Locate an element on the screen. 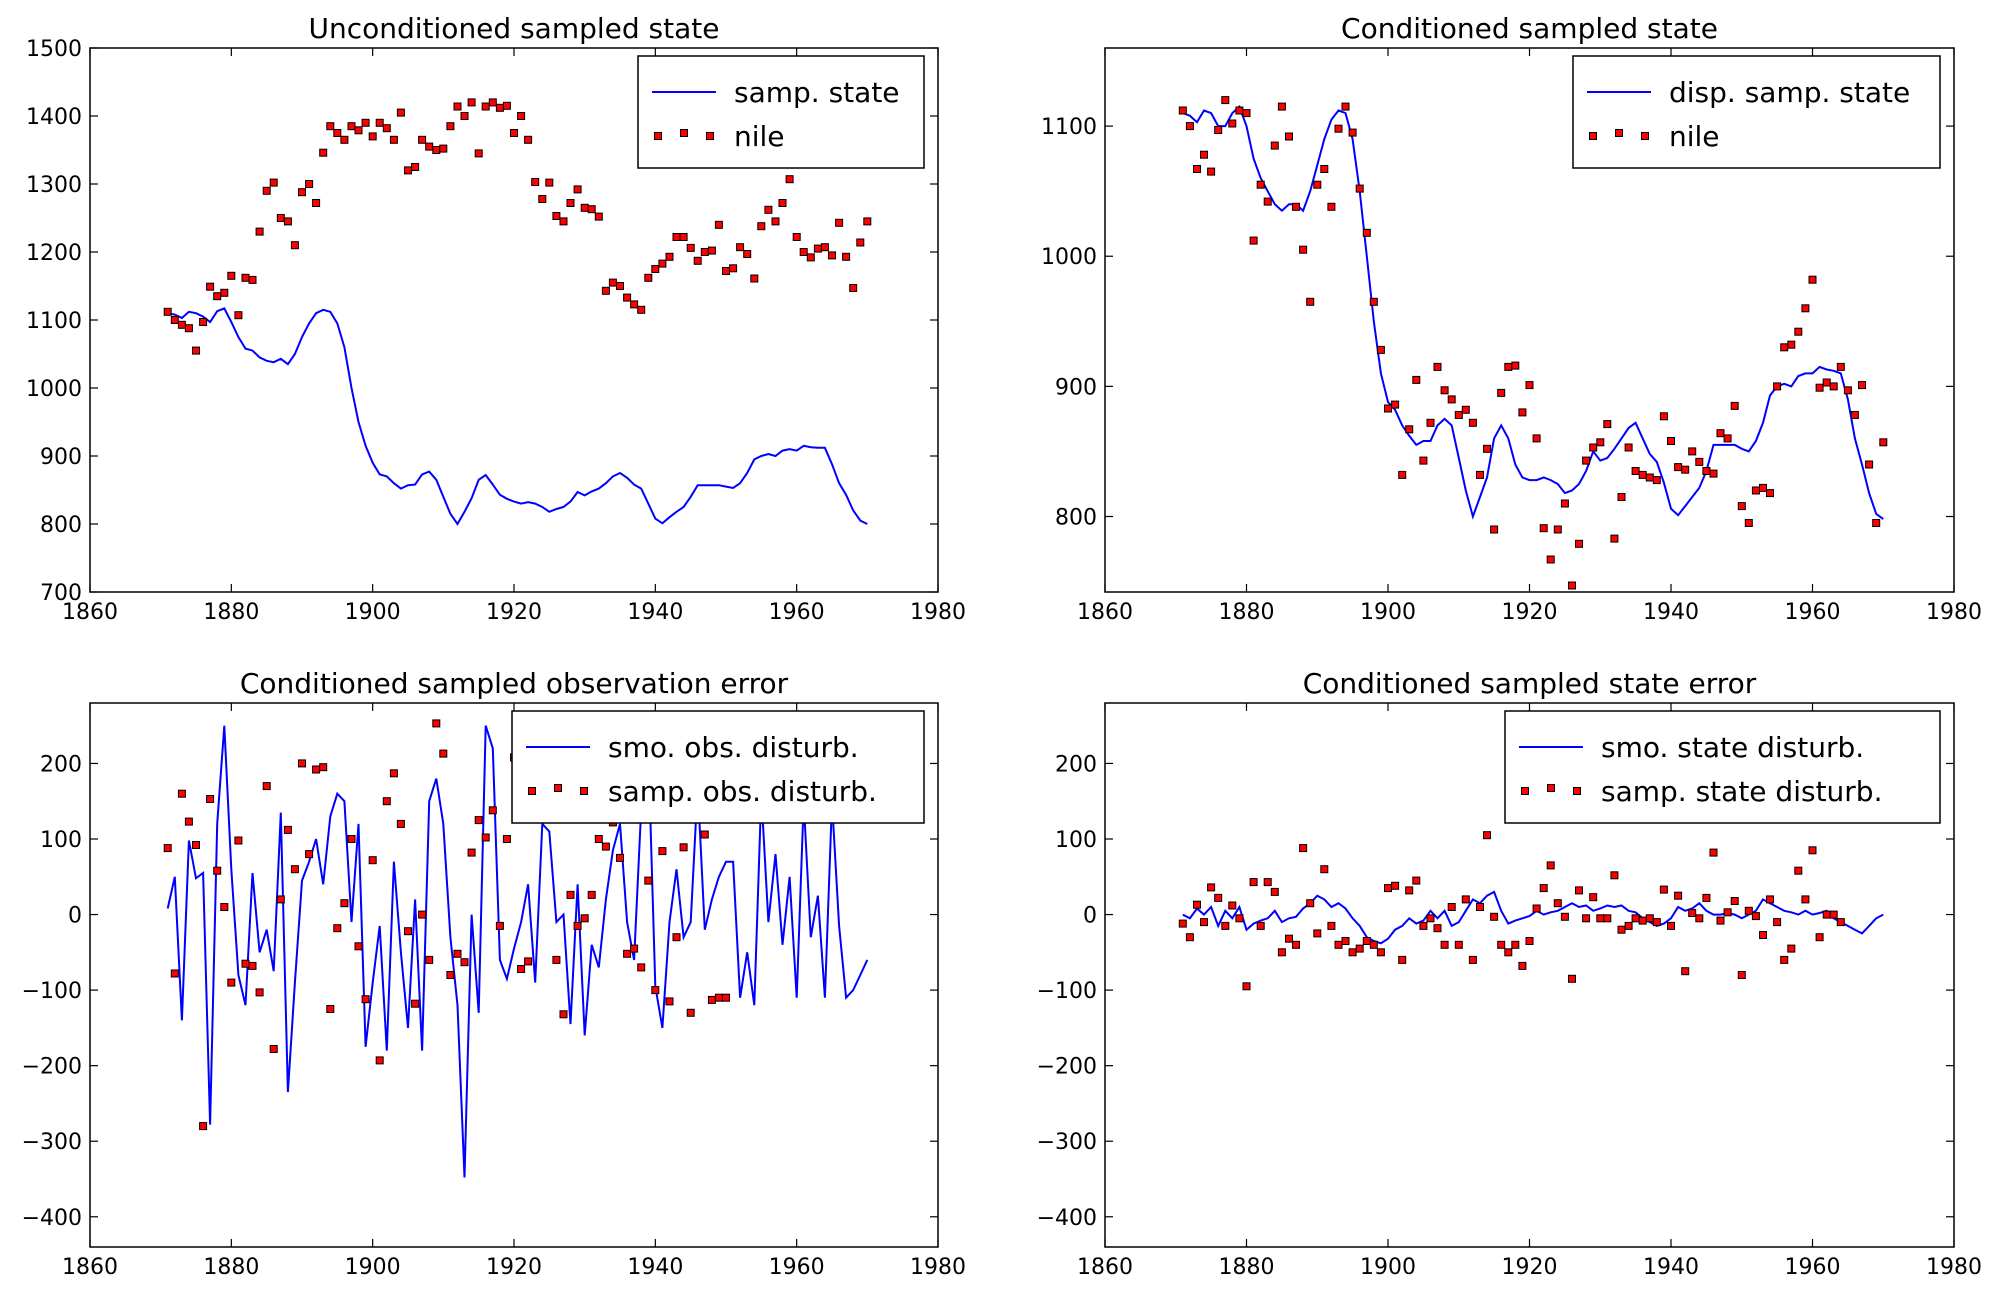  plot-area is located at coordinates (1533, 343).